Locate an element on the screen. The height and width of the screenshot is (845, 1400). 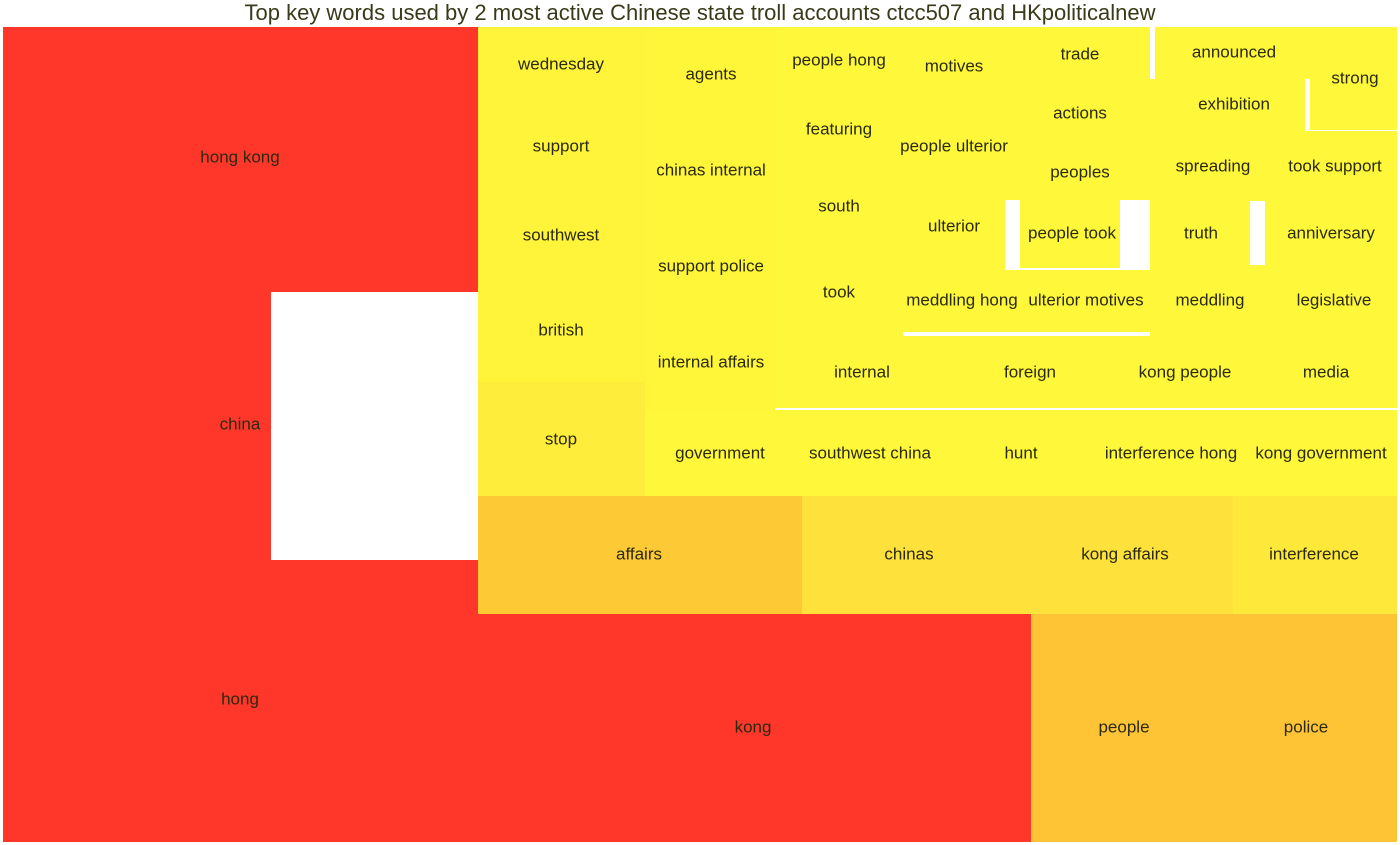
tile-took is located at coordinates (839, 293).